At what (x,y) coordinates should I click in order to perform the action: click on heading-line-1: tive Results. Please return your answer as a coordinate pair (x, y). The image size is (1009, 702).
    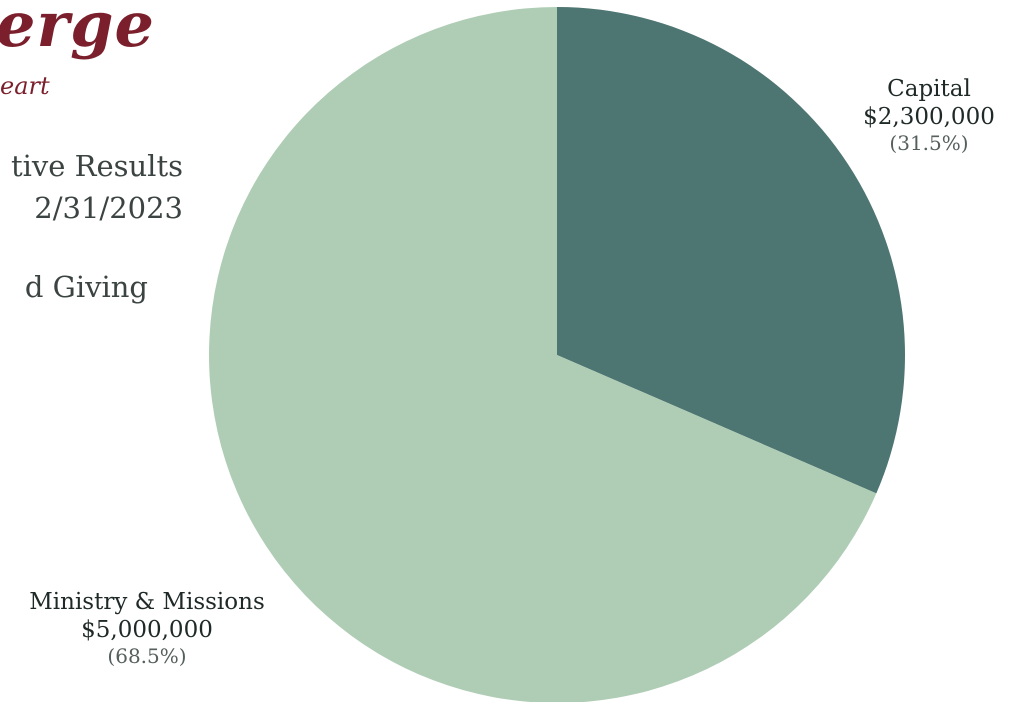
    Looking at the image, I should click on (96, 166).